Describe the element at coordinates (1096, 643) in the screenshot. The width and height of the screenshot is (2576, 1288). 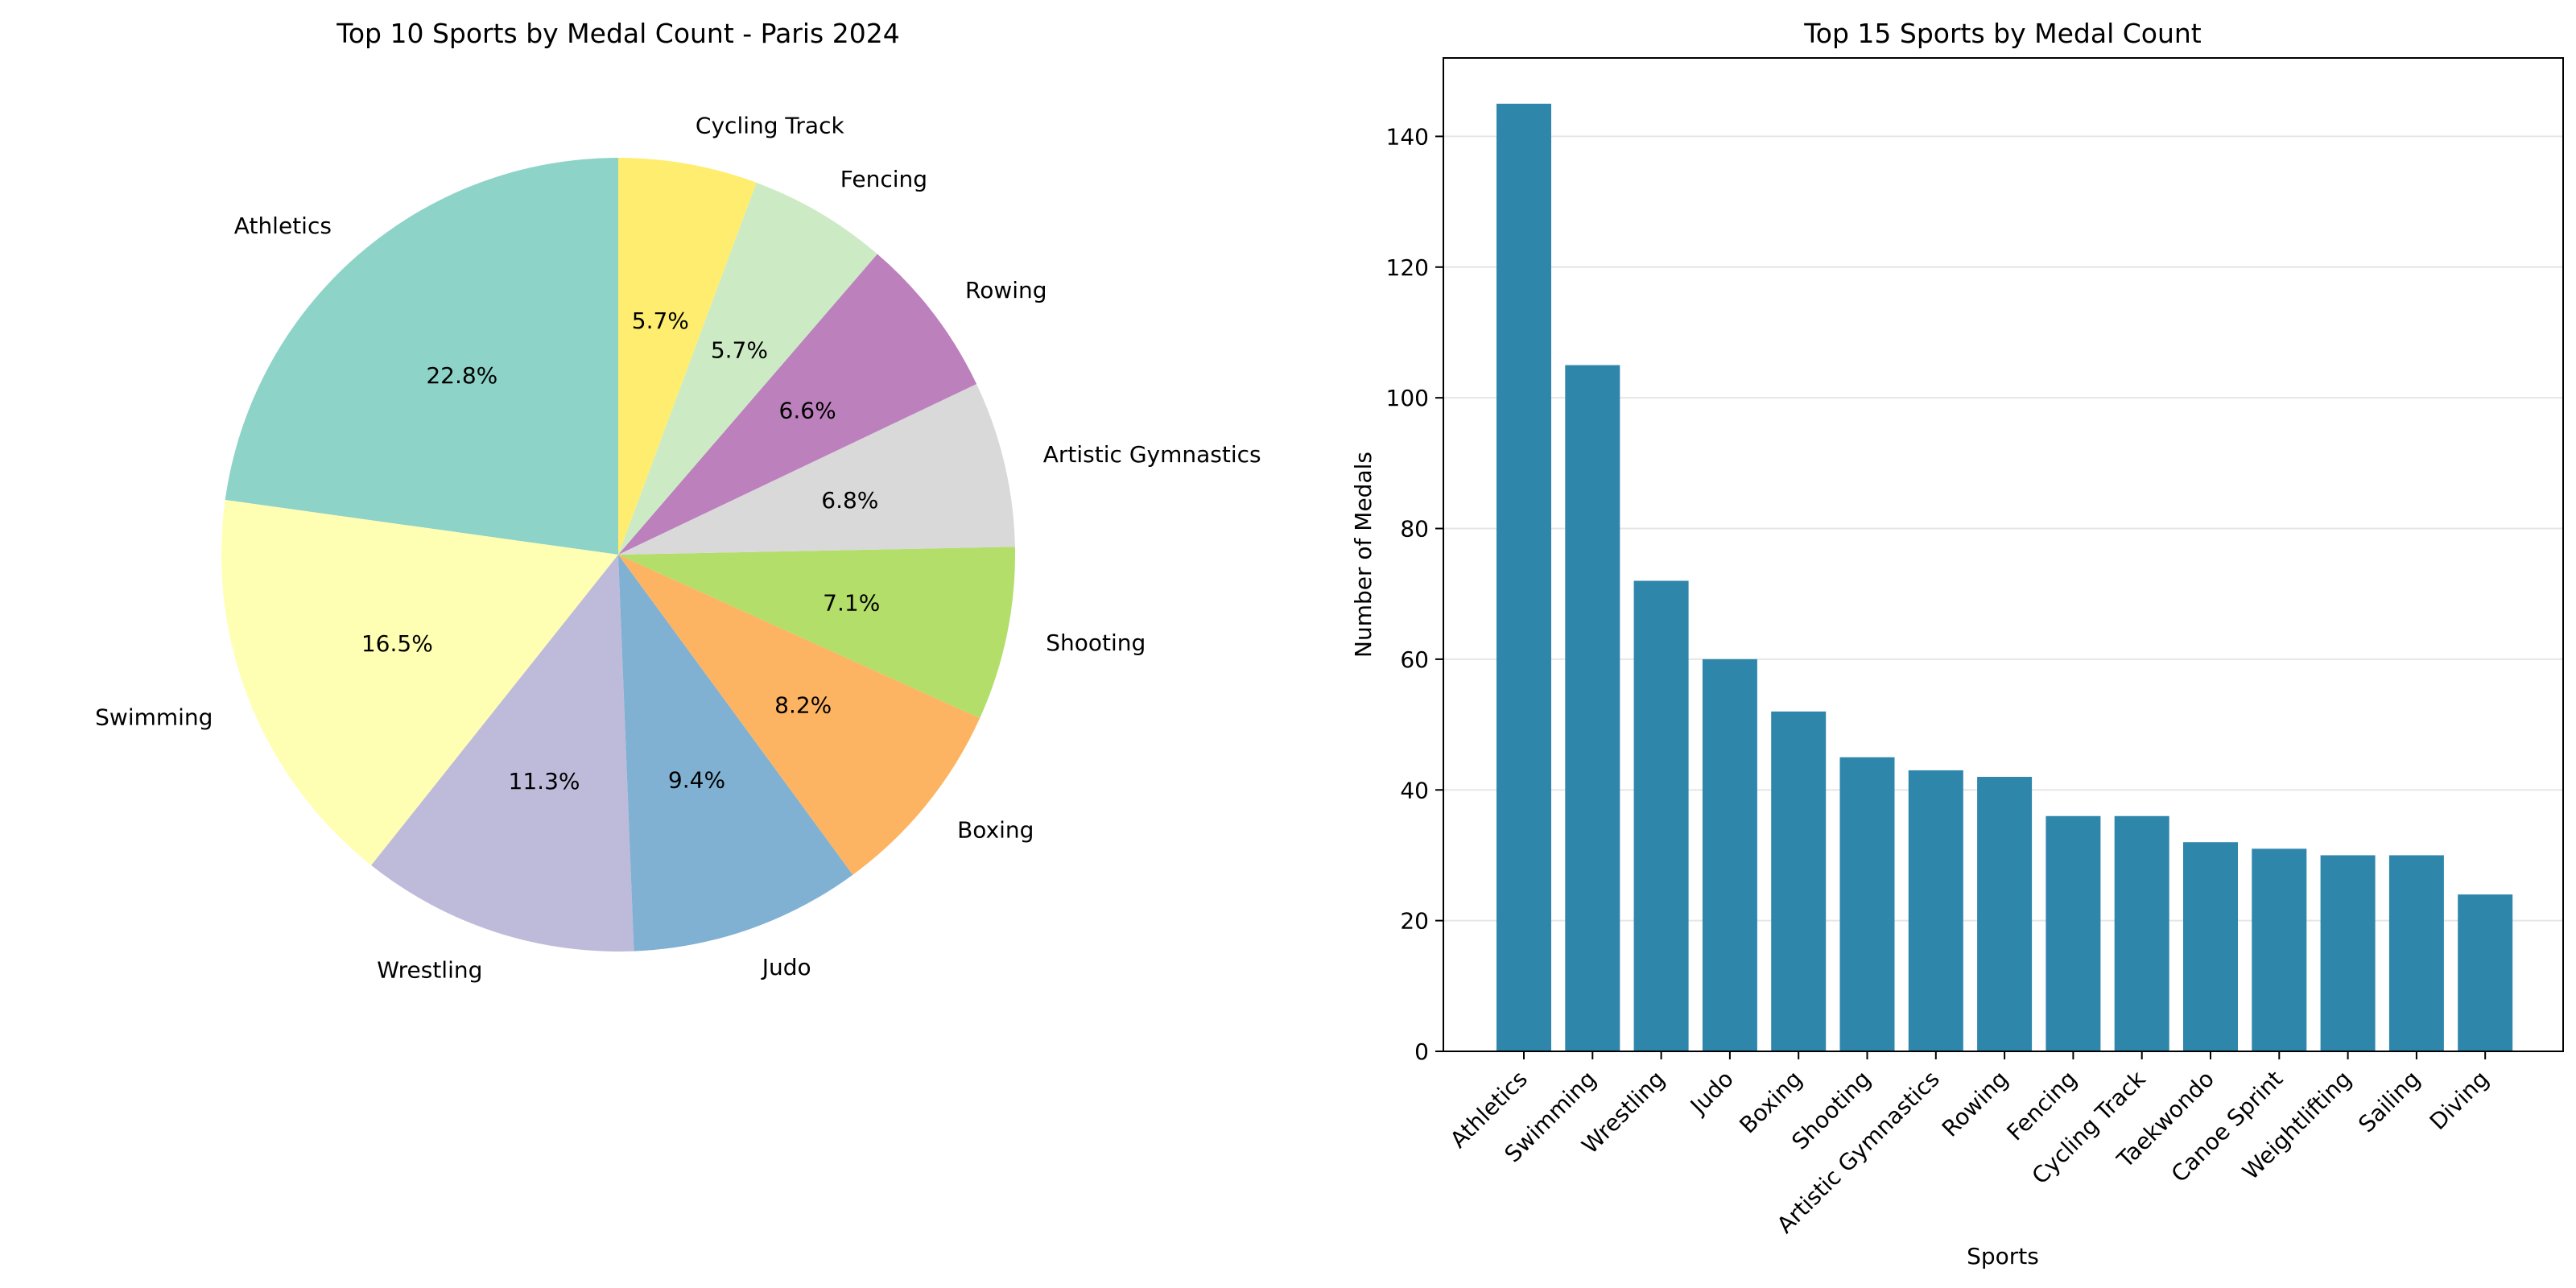
I see `pie-label-shooting: Shooting` at that location.